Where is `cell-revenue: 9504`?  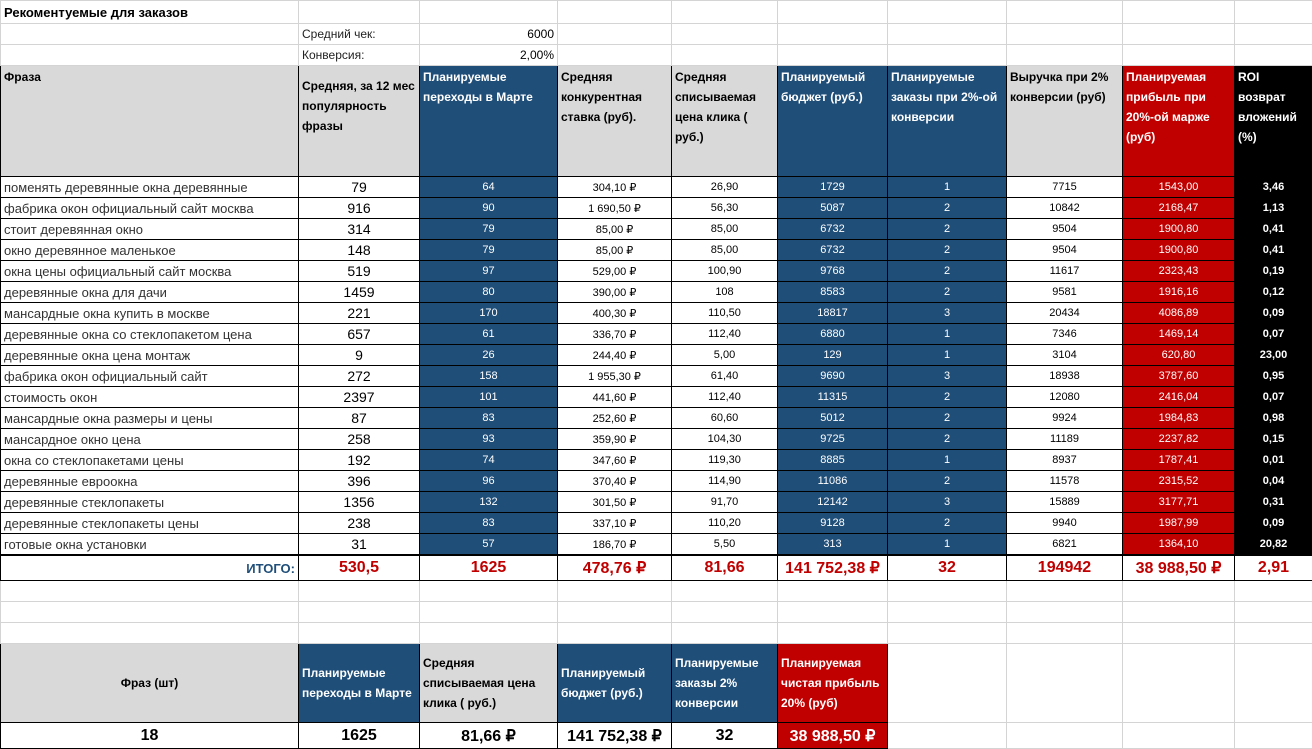 cell-revenue: 9504 is located at coordinates (1065, 229).